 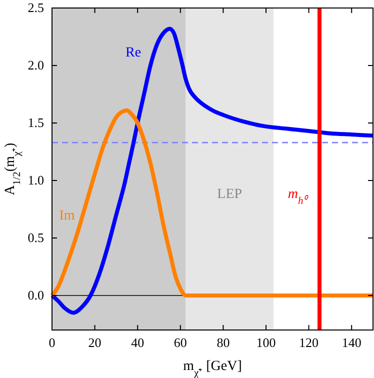 What do you see at coordinates (36, 65) in the screenshot?
I see `y-tick-label: 2.0` at bounding box center [36, 65].